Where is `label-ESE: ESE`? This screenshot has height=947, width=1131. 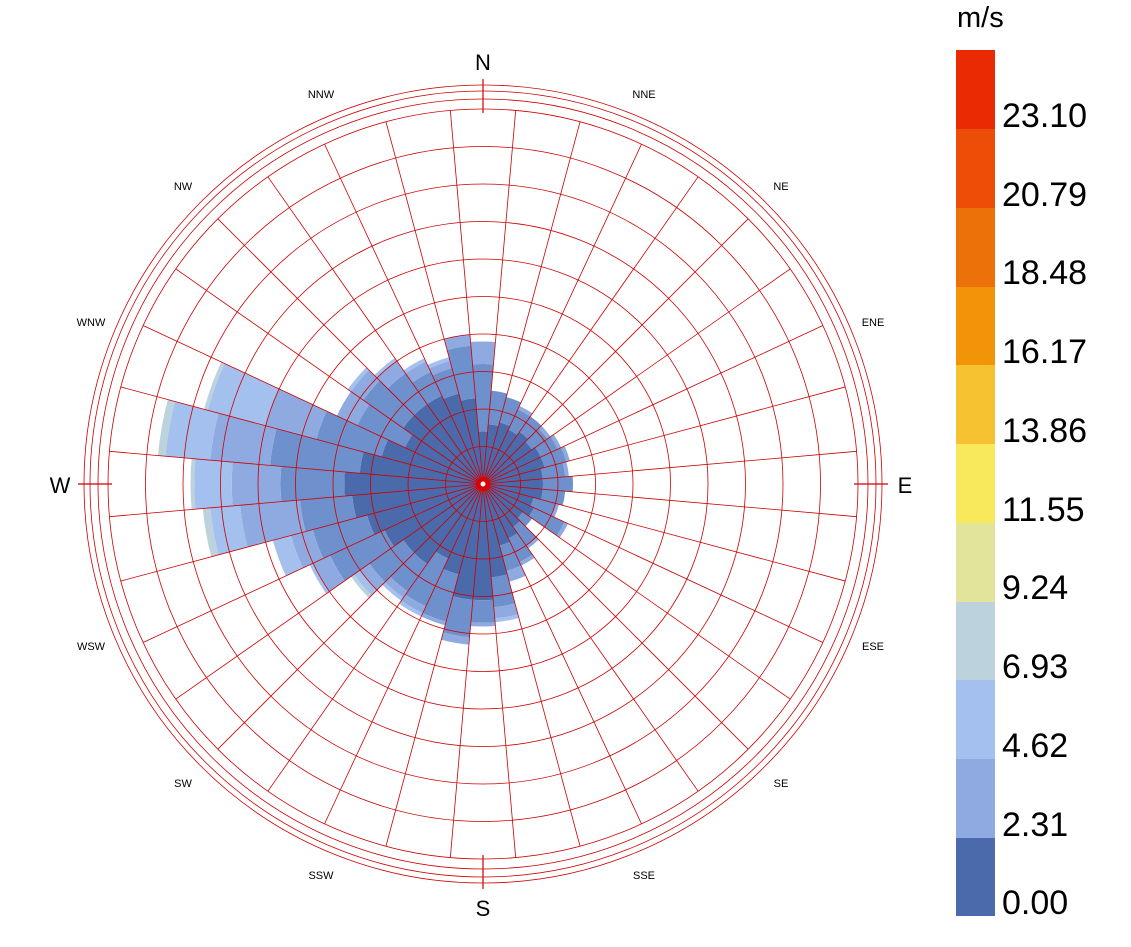 label-ESE: ESE is located at coordinates (873, 647).